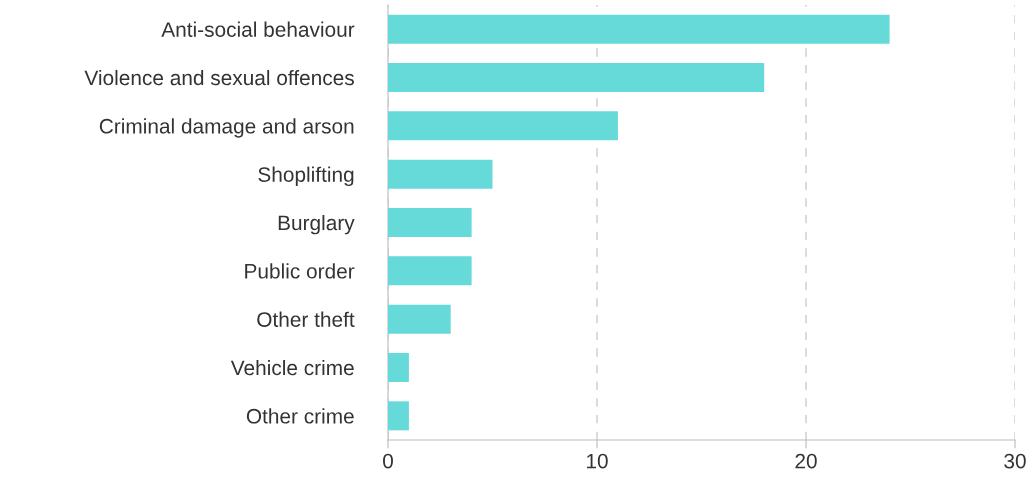 This screenshot has height=490, width=1035. What do you see at coordinates (1015, 461) in the screenshot?
I see `x-tick-label: 30` at bounding box center [1015, 461].